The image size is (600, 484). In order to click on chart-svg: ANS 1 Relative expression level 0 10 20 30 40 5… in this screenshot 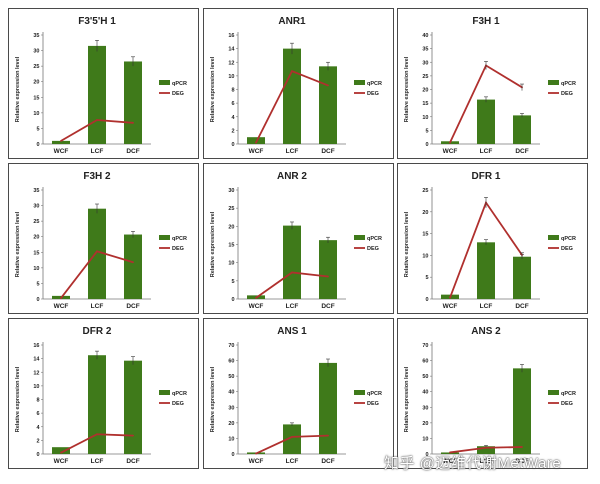, I will do `click(296, 395)`.